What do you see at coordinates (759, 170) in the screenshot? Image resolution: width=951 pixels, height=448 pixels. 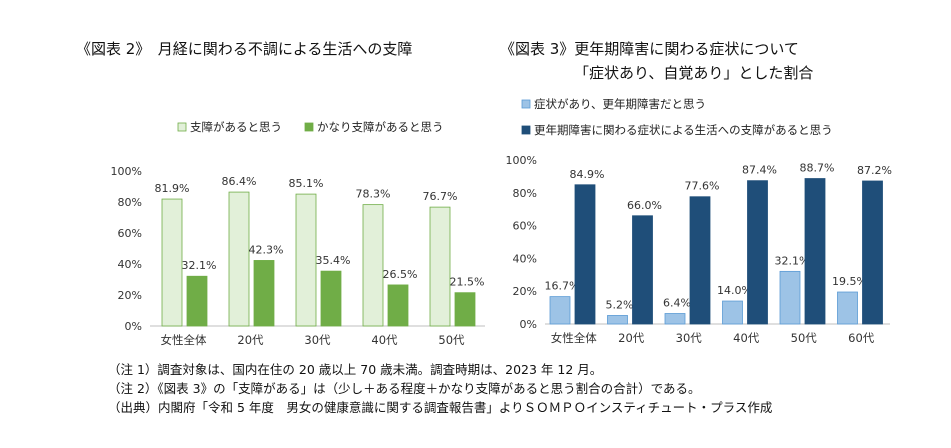 I see `data-label-2-1-3: 87.4%` at bounding box center [759, 170].